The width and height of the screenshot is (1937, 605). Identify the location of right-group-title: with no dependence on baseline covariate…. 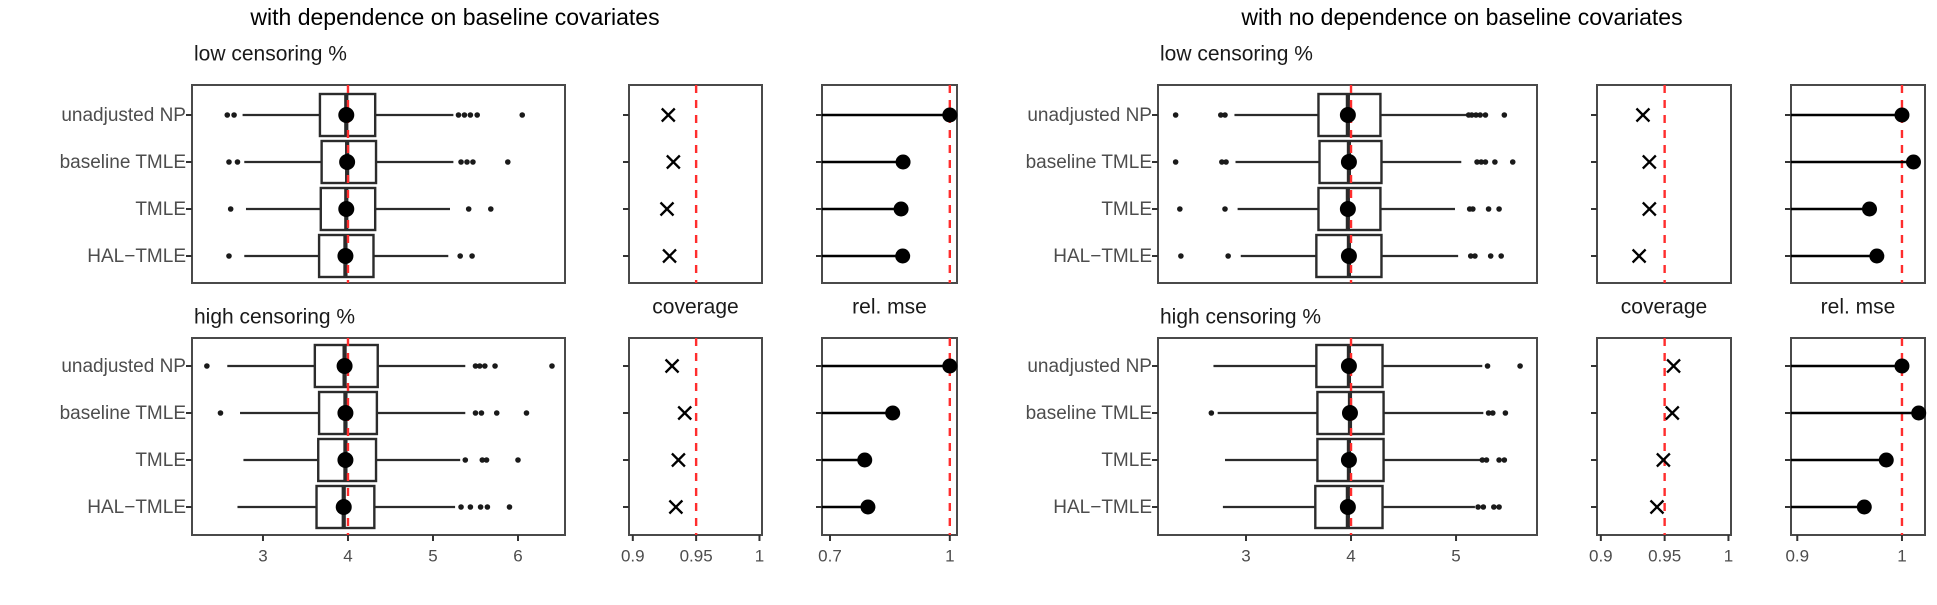
(1462, 17).